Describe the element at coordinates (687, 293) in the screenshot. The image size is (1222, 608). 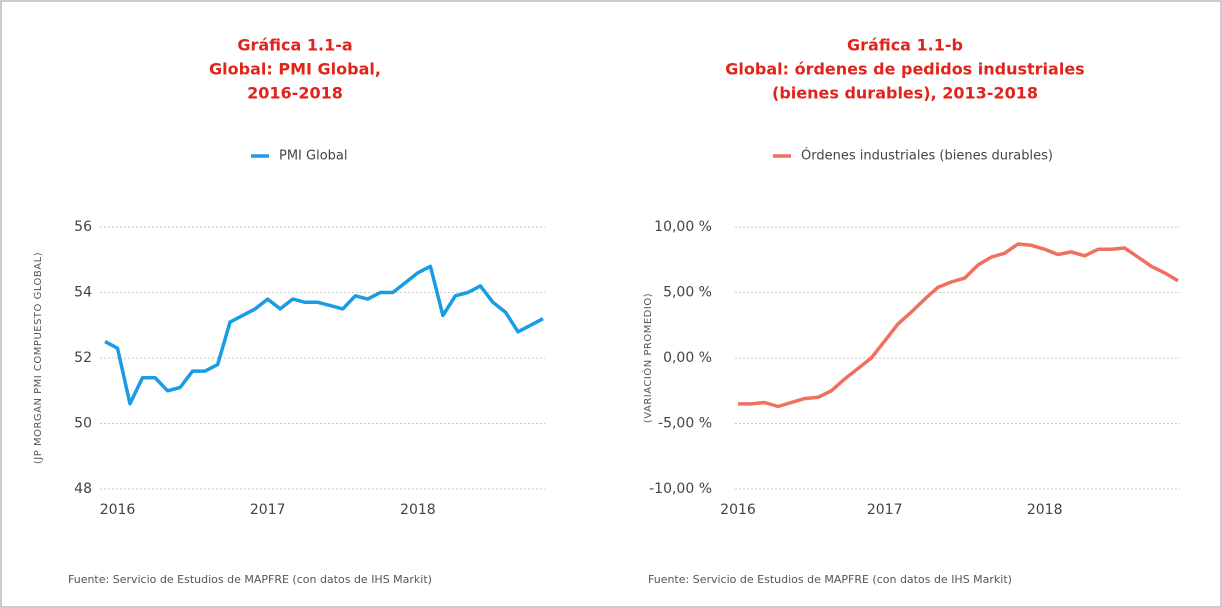
I see `y-tick-label: 5,00 %` at that location.